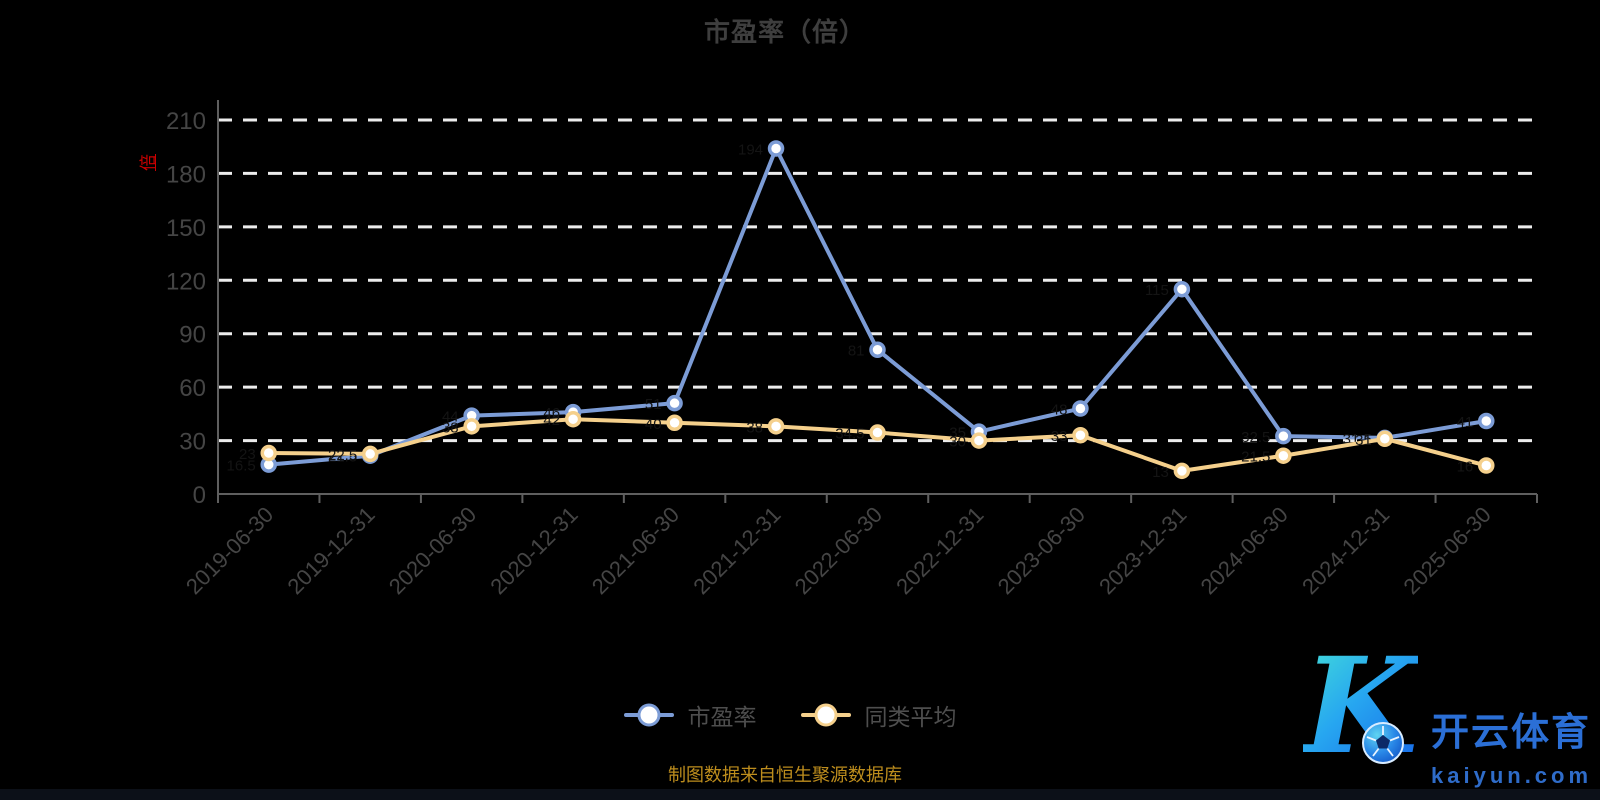 The width and height of the screenshot is (1600, 800). I want to click on x-axis-tick-label: 2023-06-30, so click(1041, 550).